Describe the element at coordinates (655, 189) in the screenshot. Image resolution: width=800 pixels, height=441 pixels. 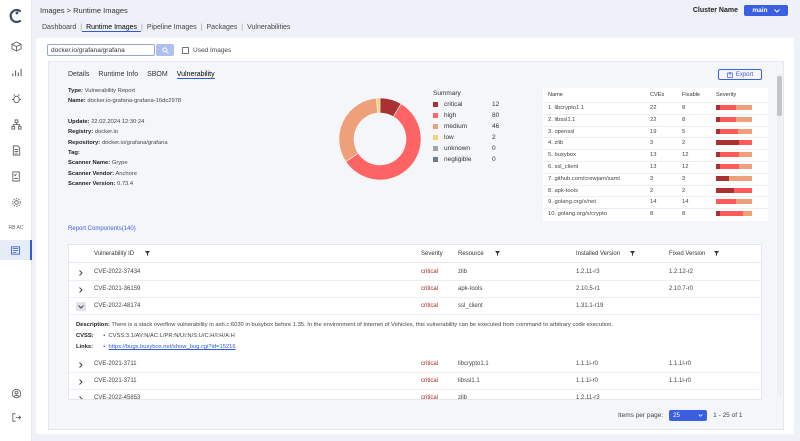
I see `tt-row: 8. apk-tools 2 2` at that location.